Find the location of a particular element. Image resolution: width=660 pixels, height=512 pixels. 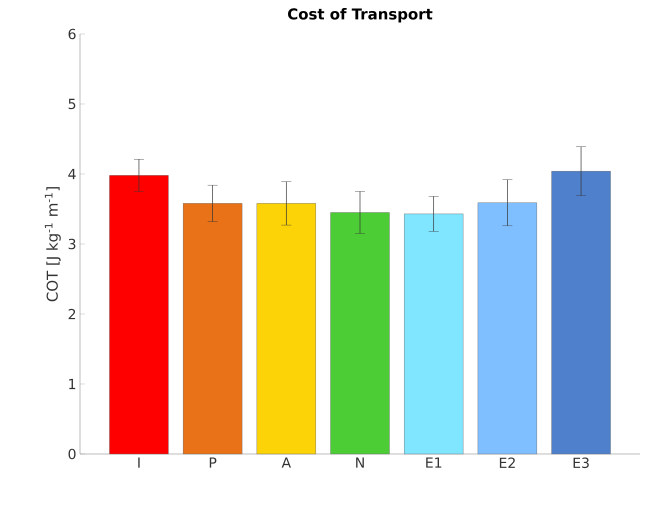

y-tick-label: 0 is located at coordinates (72, 454).